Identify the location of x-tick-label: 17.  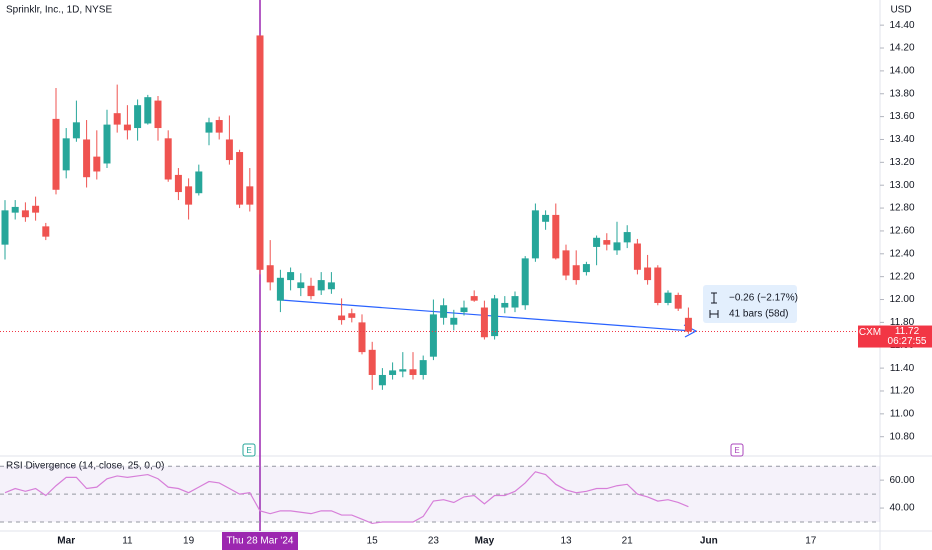
(811, 541).